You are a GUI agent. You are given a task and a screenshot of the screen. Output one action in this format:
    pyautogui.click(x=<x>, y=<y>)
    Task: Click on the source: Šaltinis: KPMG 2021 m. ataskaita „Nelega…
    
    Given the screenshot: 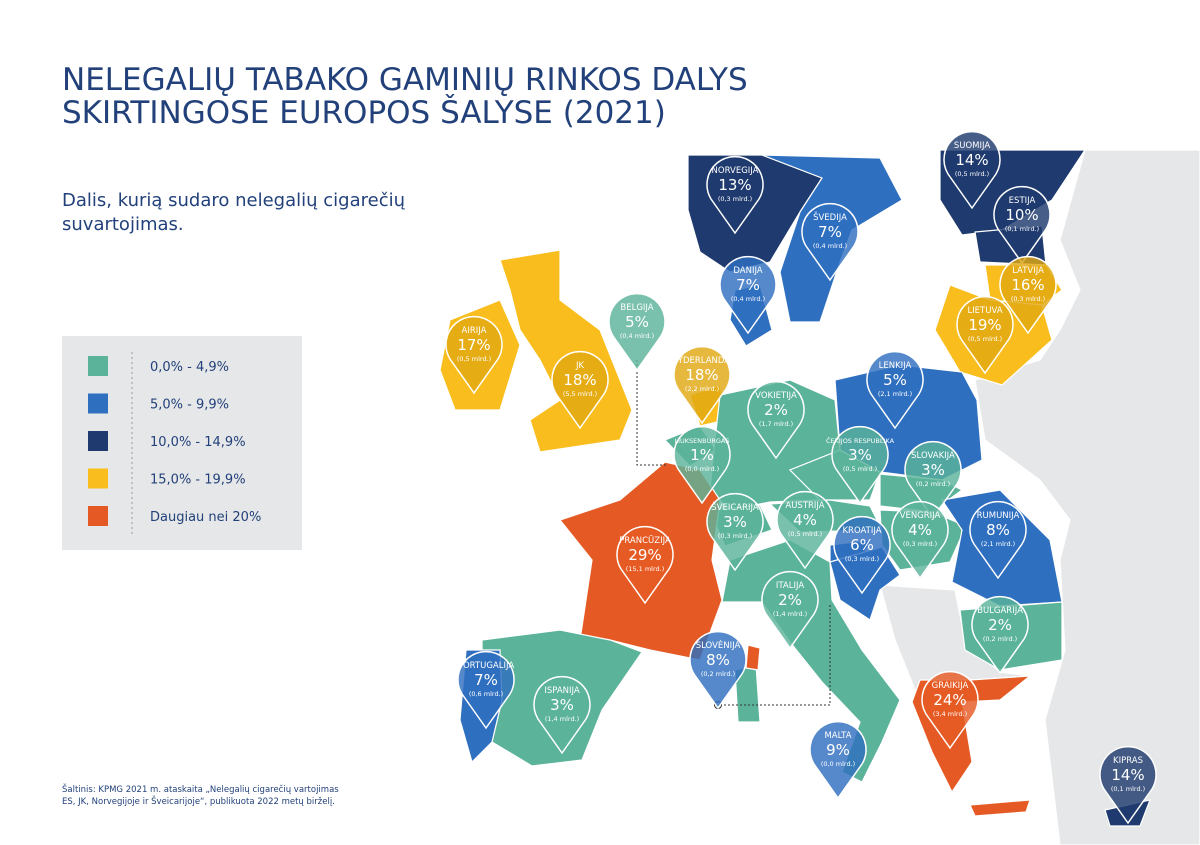 What is the action you would take?
    pyautogui.click(x=200, y=795)
    